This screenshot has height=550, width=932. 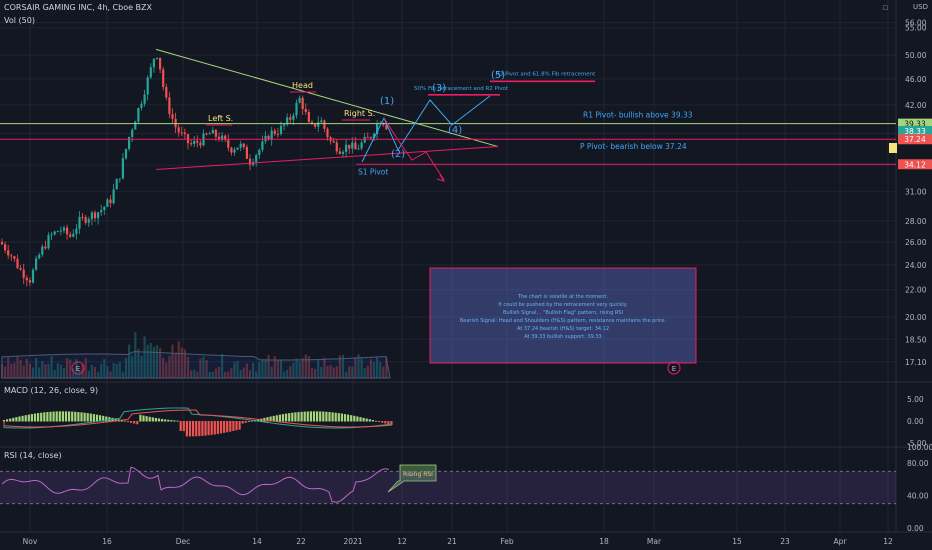 I want to click on note-box, so click(x=563, y=315).